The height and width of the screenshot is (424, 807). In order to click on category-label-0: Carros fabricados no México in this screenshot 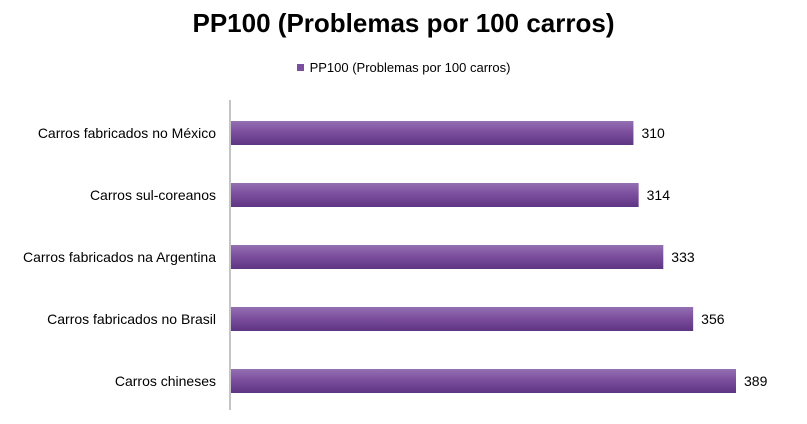, I will do `click(127, 133)`.